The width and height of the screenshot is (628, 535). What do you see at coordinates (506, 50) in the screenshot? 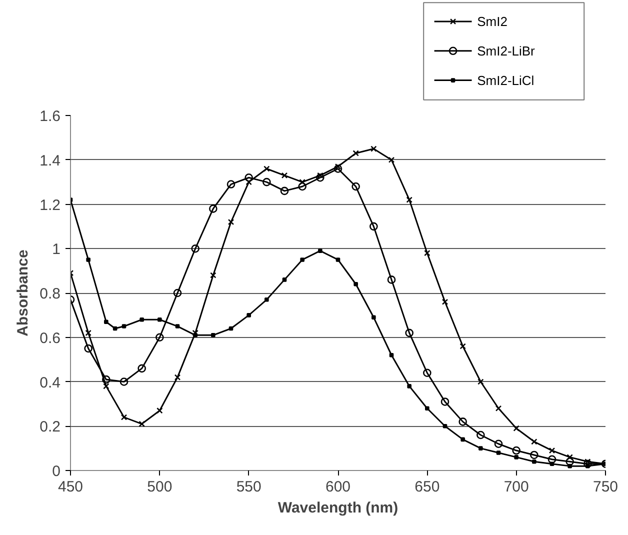
I see `legend-label: SmI2-LiBr` at bounding box center [506, 50].